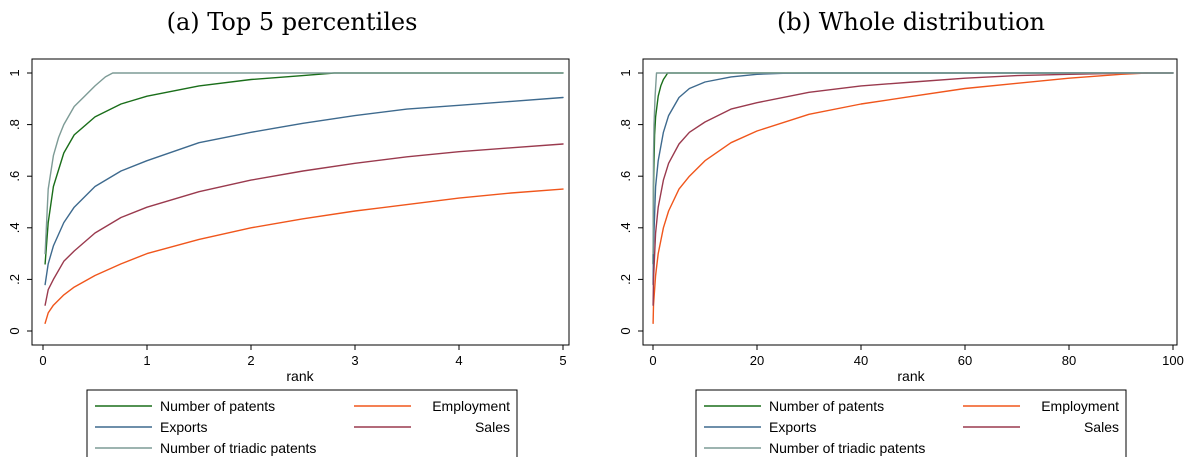  I want to click on chart-title: (b) Whole distribution, so click(911, 22).